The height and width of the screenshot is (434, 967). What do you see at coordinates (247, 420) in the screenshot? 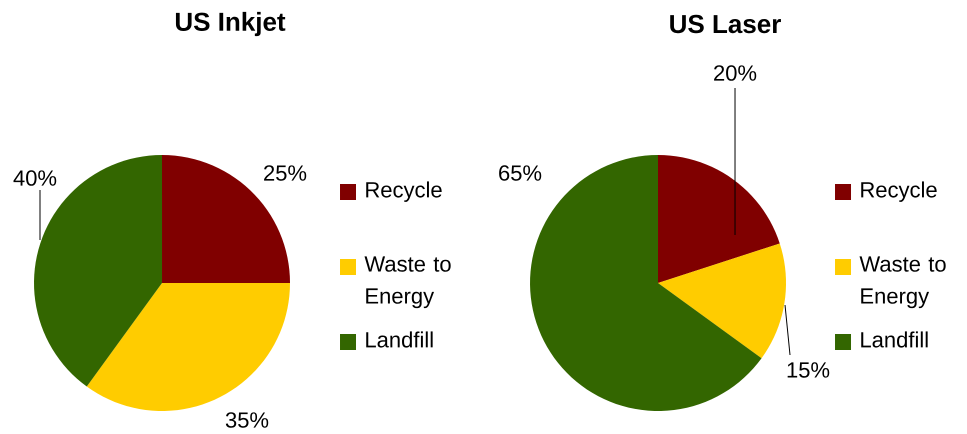
I see `data-label: 35%` at bounding box center [247, 420].